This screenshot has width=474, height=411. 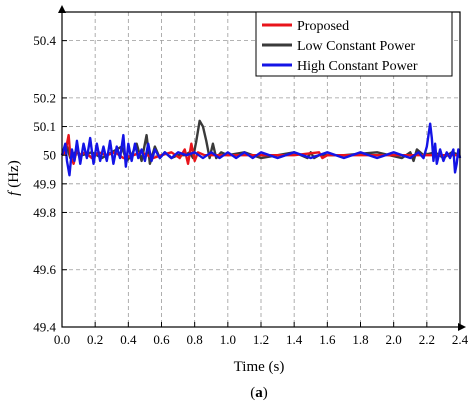 I want to click on caption-close: ), so click(x=265, y=393).